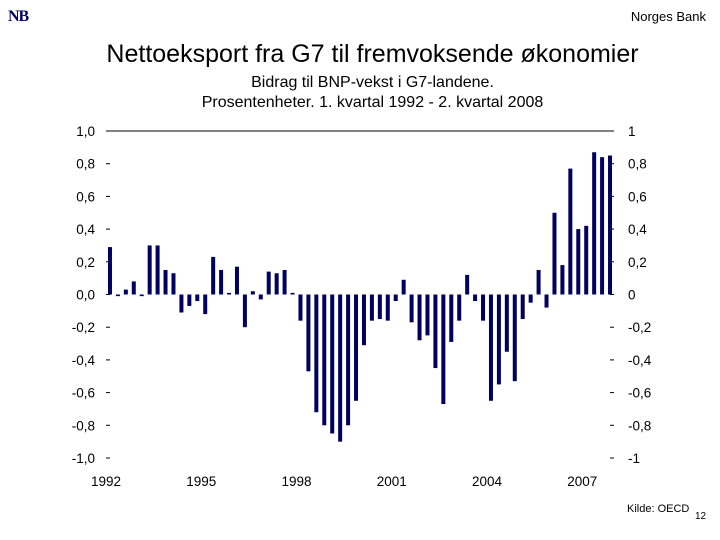  Describe the element at coordinates (637, 229) in the screenshot. I see `y-tick-label-right: 0,4` at that location.